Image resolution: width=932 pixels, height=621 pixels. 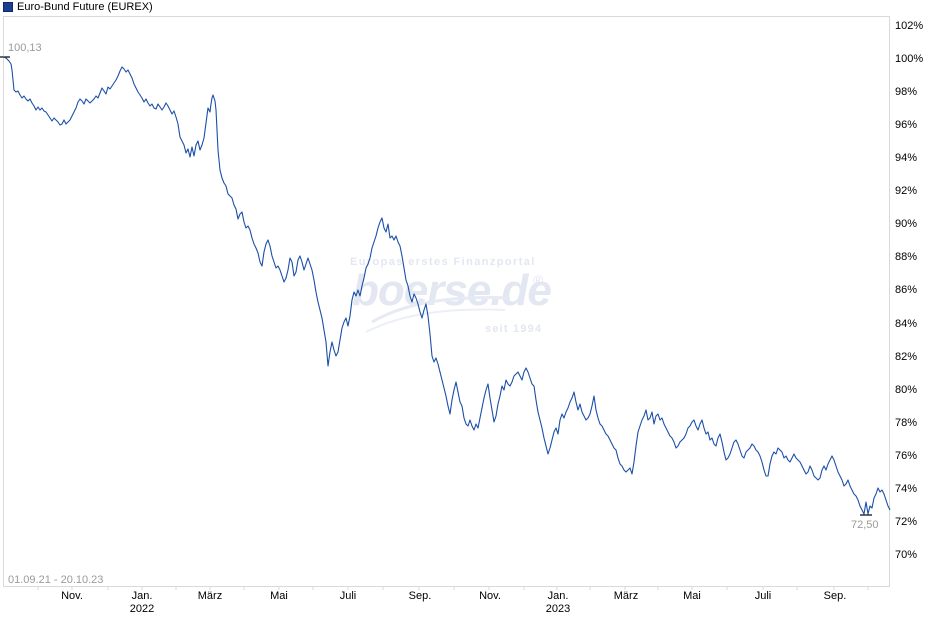 I want to click on x-tick-label: Jan. 2023, so click(x=558, y=602).